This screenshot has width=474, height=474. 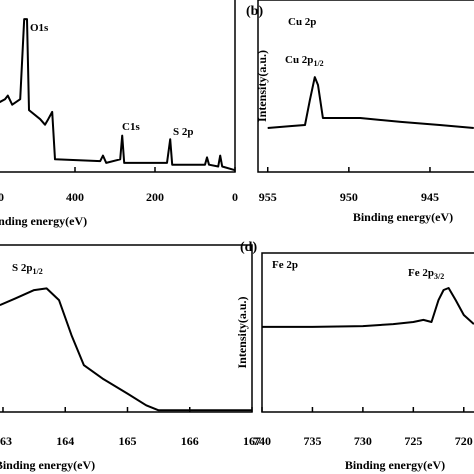 I want to click on x-tick-label: 720, so click(x=464, y=441).